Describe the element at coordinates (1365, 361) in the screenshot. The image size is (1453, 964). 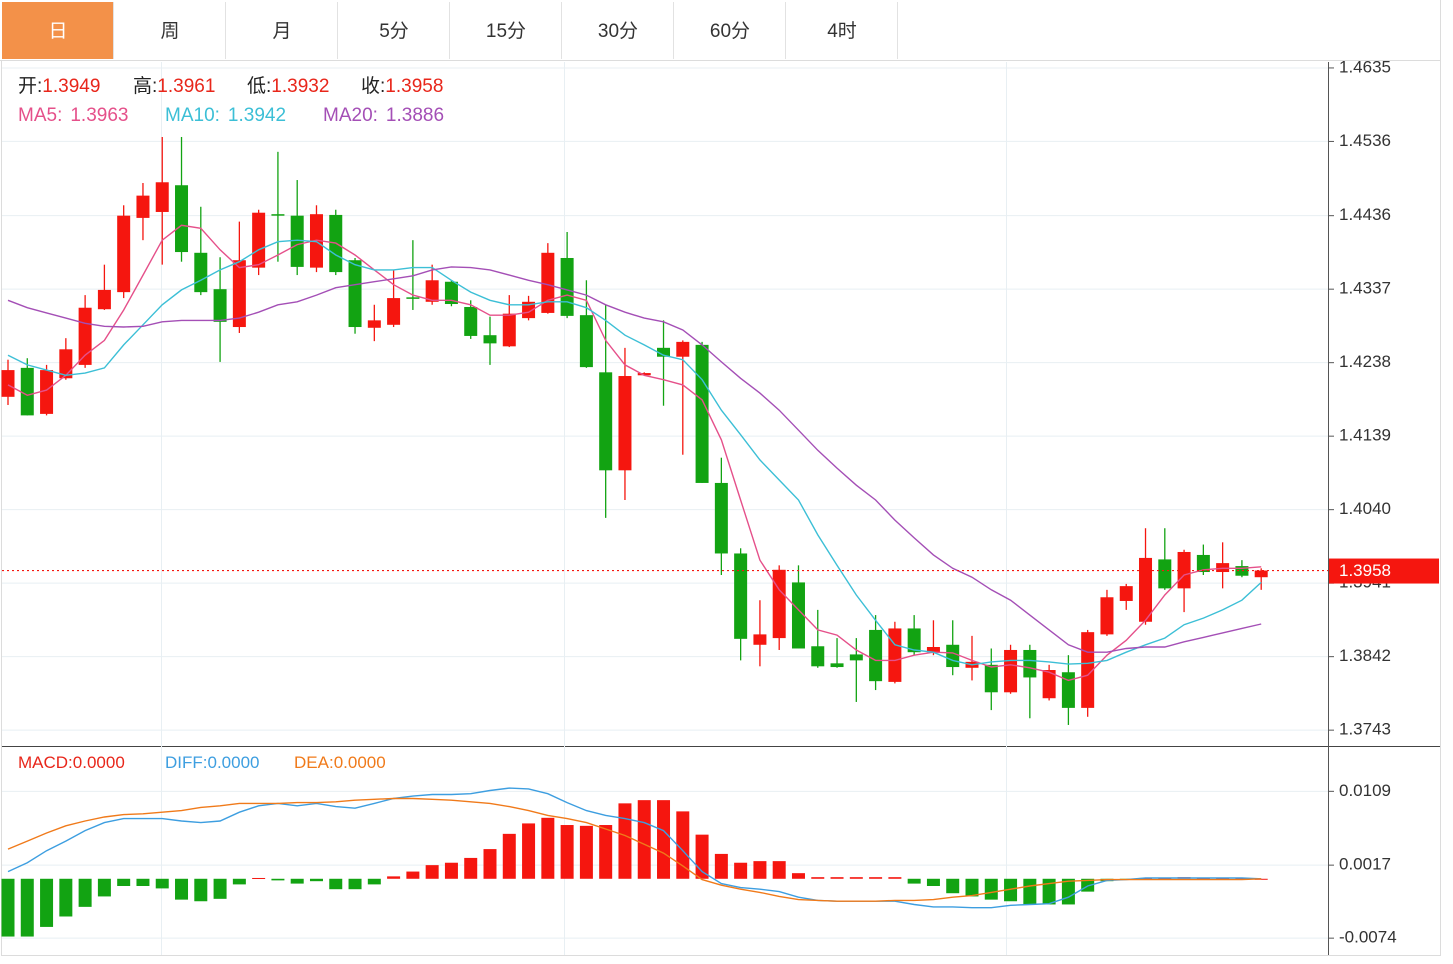
I see `y-tick-label: 1.4238` at that location.